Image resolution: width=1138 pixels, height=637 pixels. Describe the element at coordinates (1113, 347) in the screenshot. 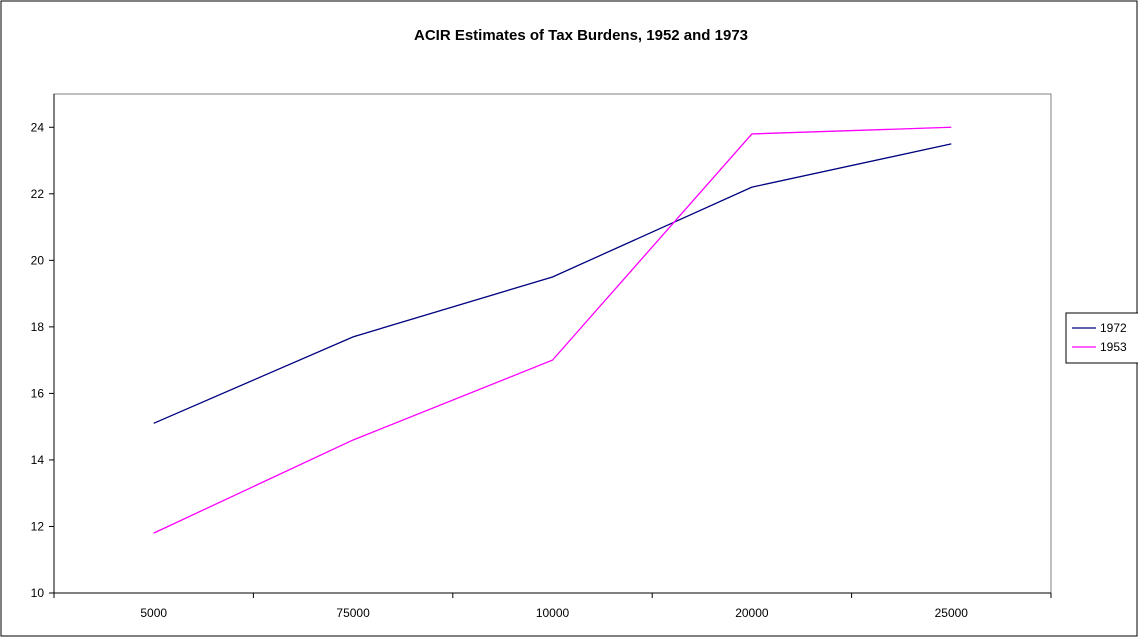

I see `legend-label-1953: 1953` at that location.